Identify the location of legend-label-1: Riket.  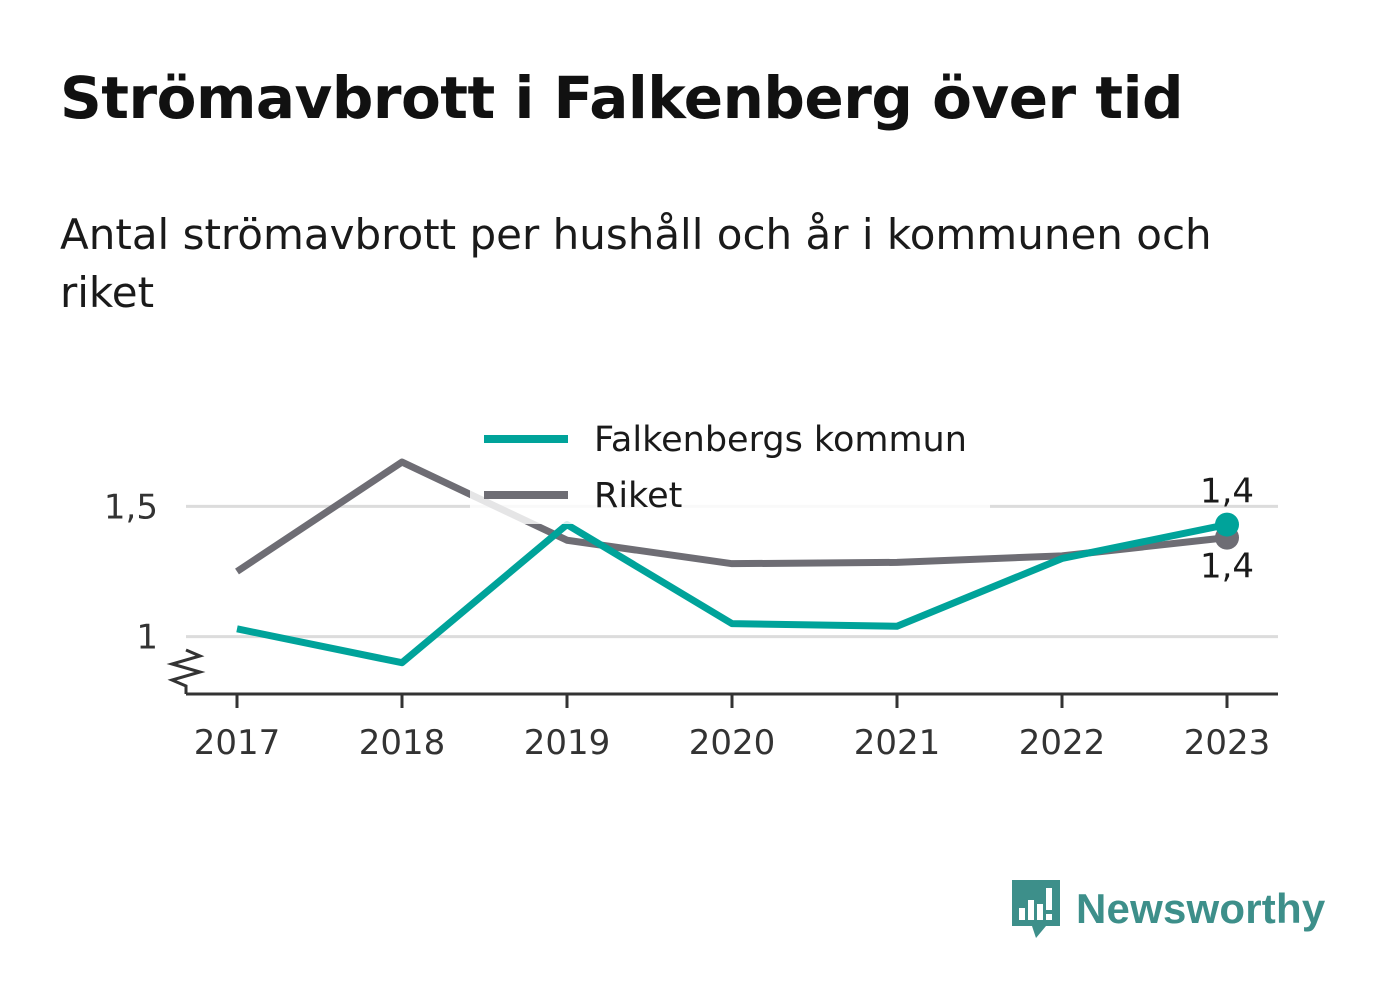
(638, 496).